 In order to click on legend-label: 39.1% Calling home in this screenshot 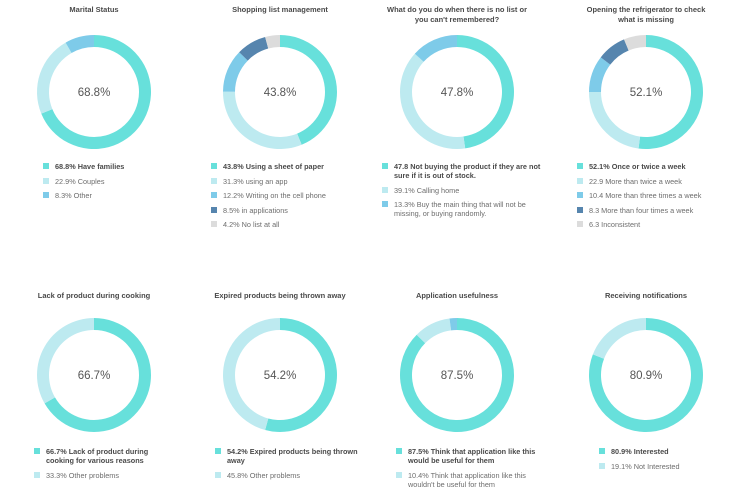, I will do `click(427, 190)`.